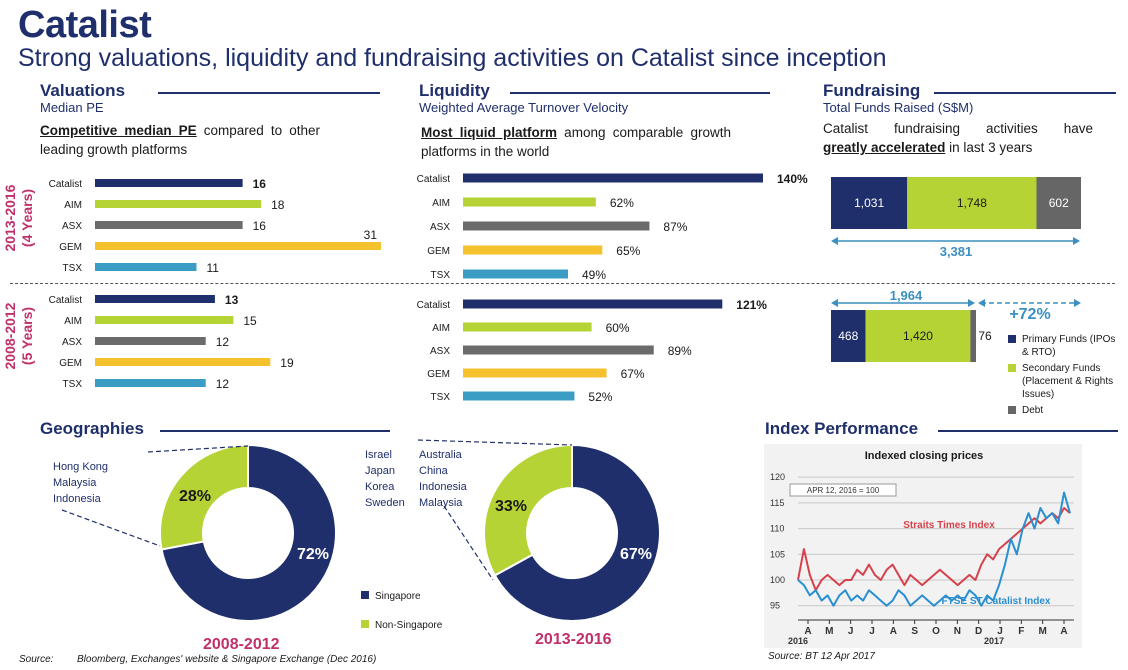 The width and height of the screenshot is (1128, 670). I want to click on category-label: GEM, so click(438, 374).